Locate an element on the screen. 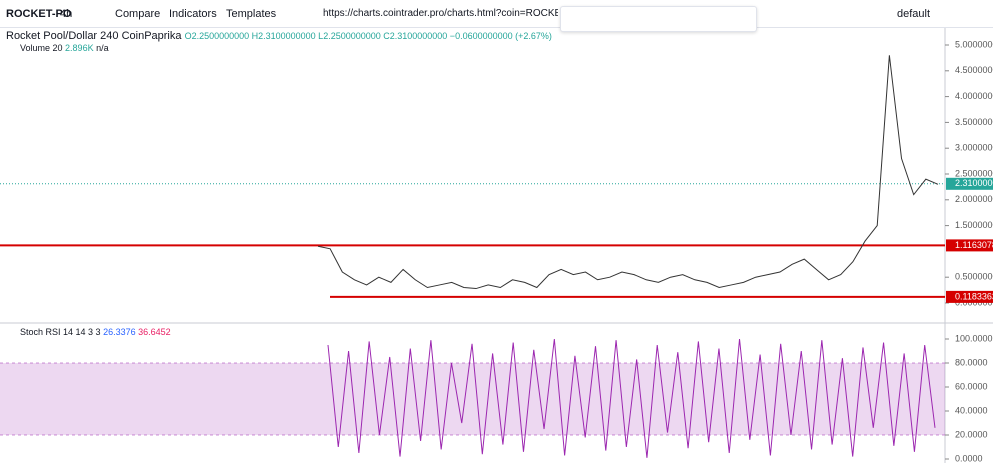  rsi-band is located at coordinates (472, 399).